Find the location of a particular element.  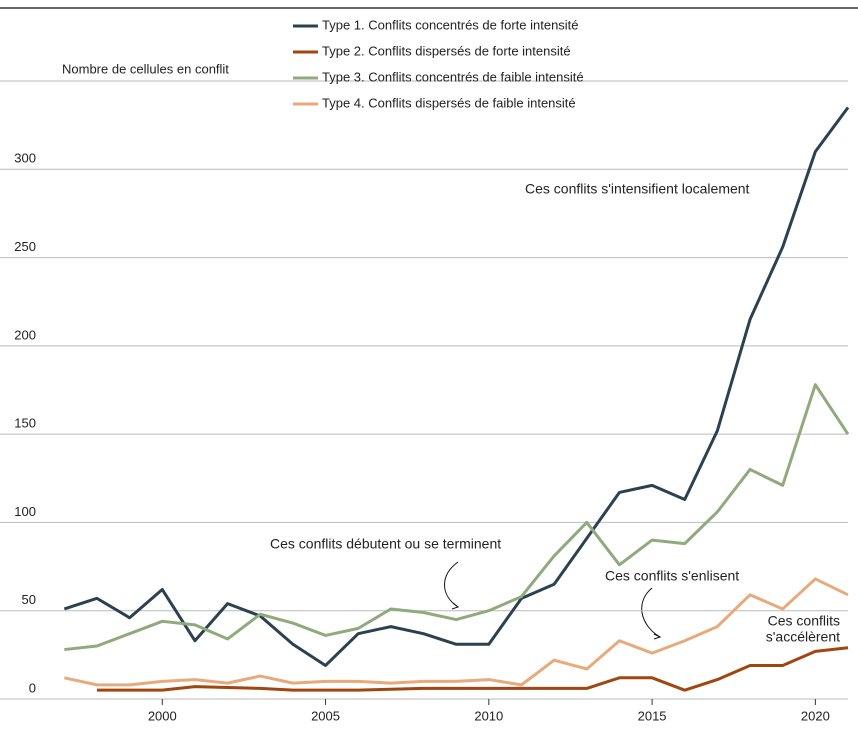

x-tick-label: 2020 is located at coordinates (815, 715).